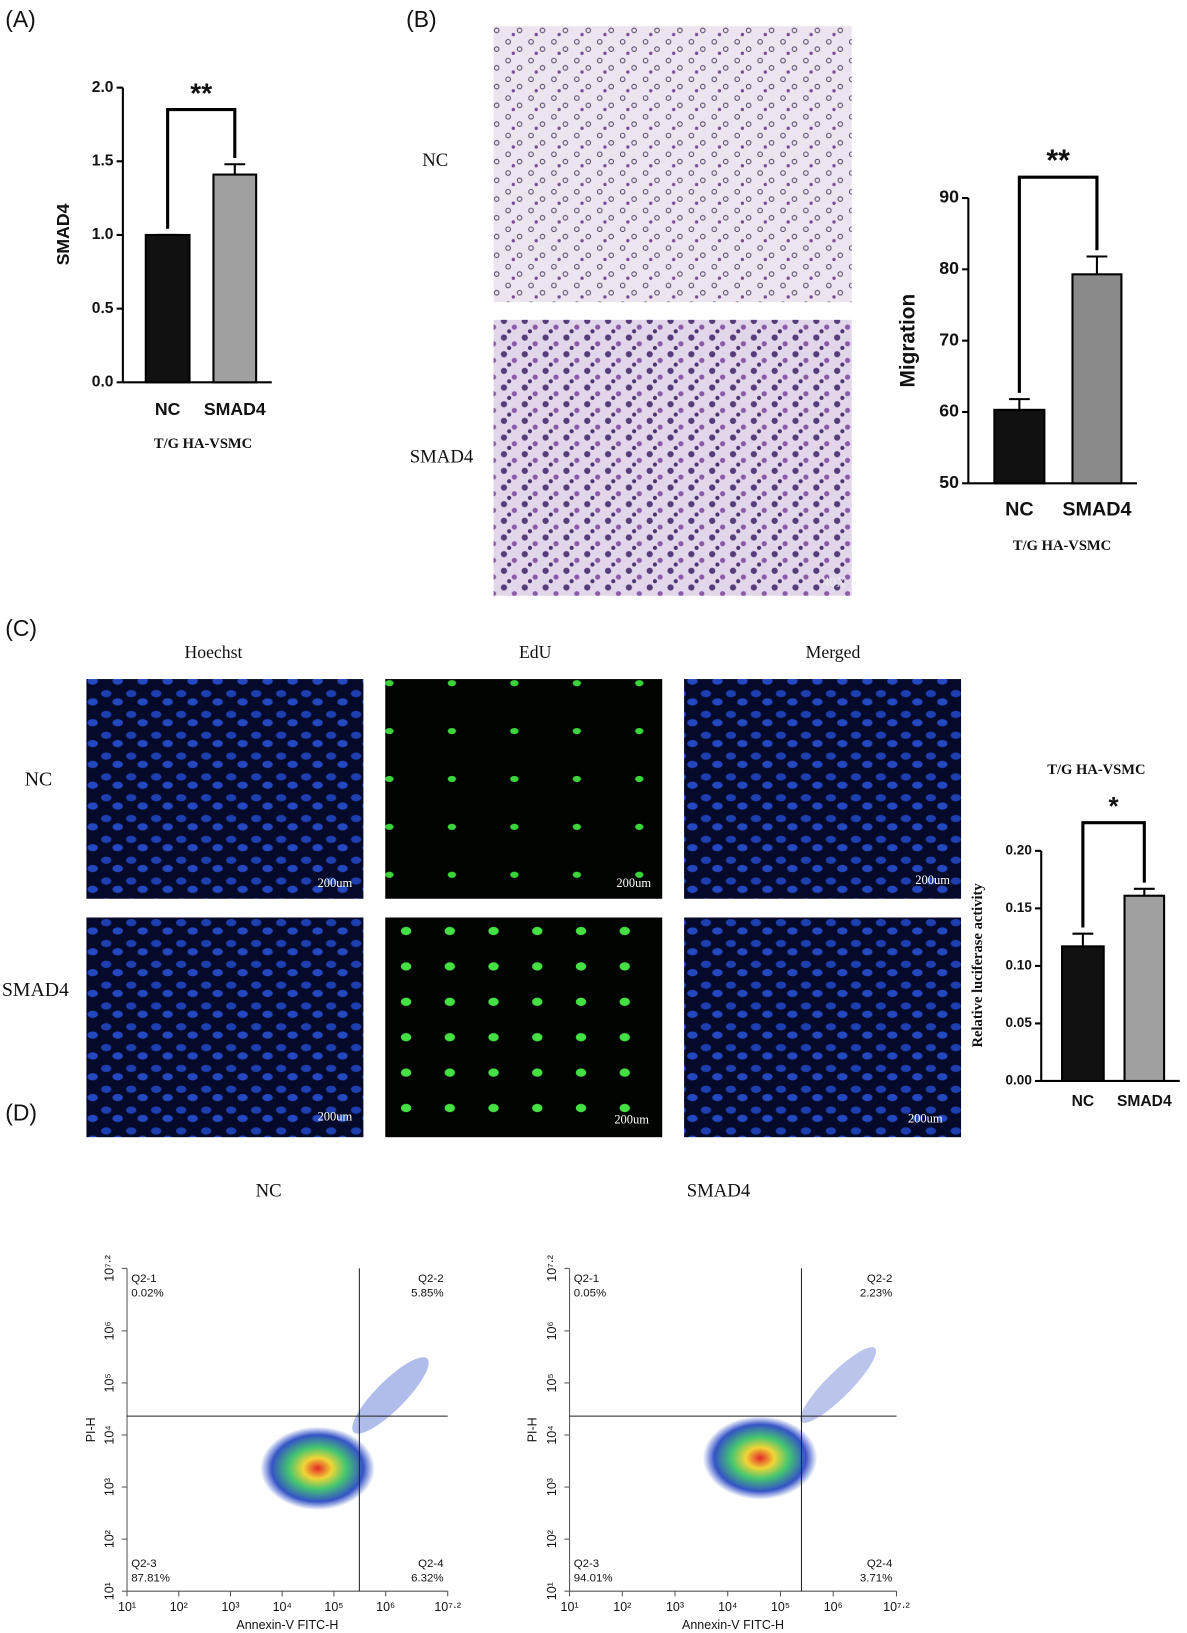 This screenshot has height=1633, width=1187. What do you see at coordinates (103, 87) in the screenshot?
I see `y-tick-label: 2.0` at bounding box center [103, 87].